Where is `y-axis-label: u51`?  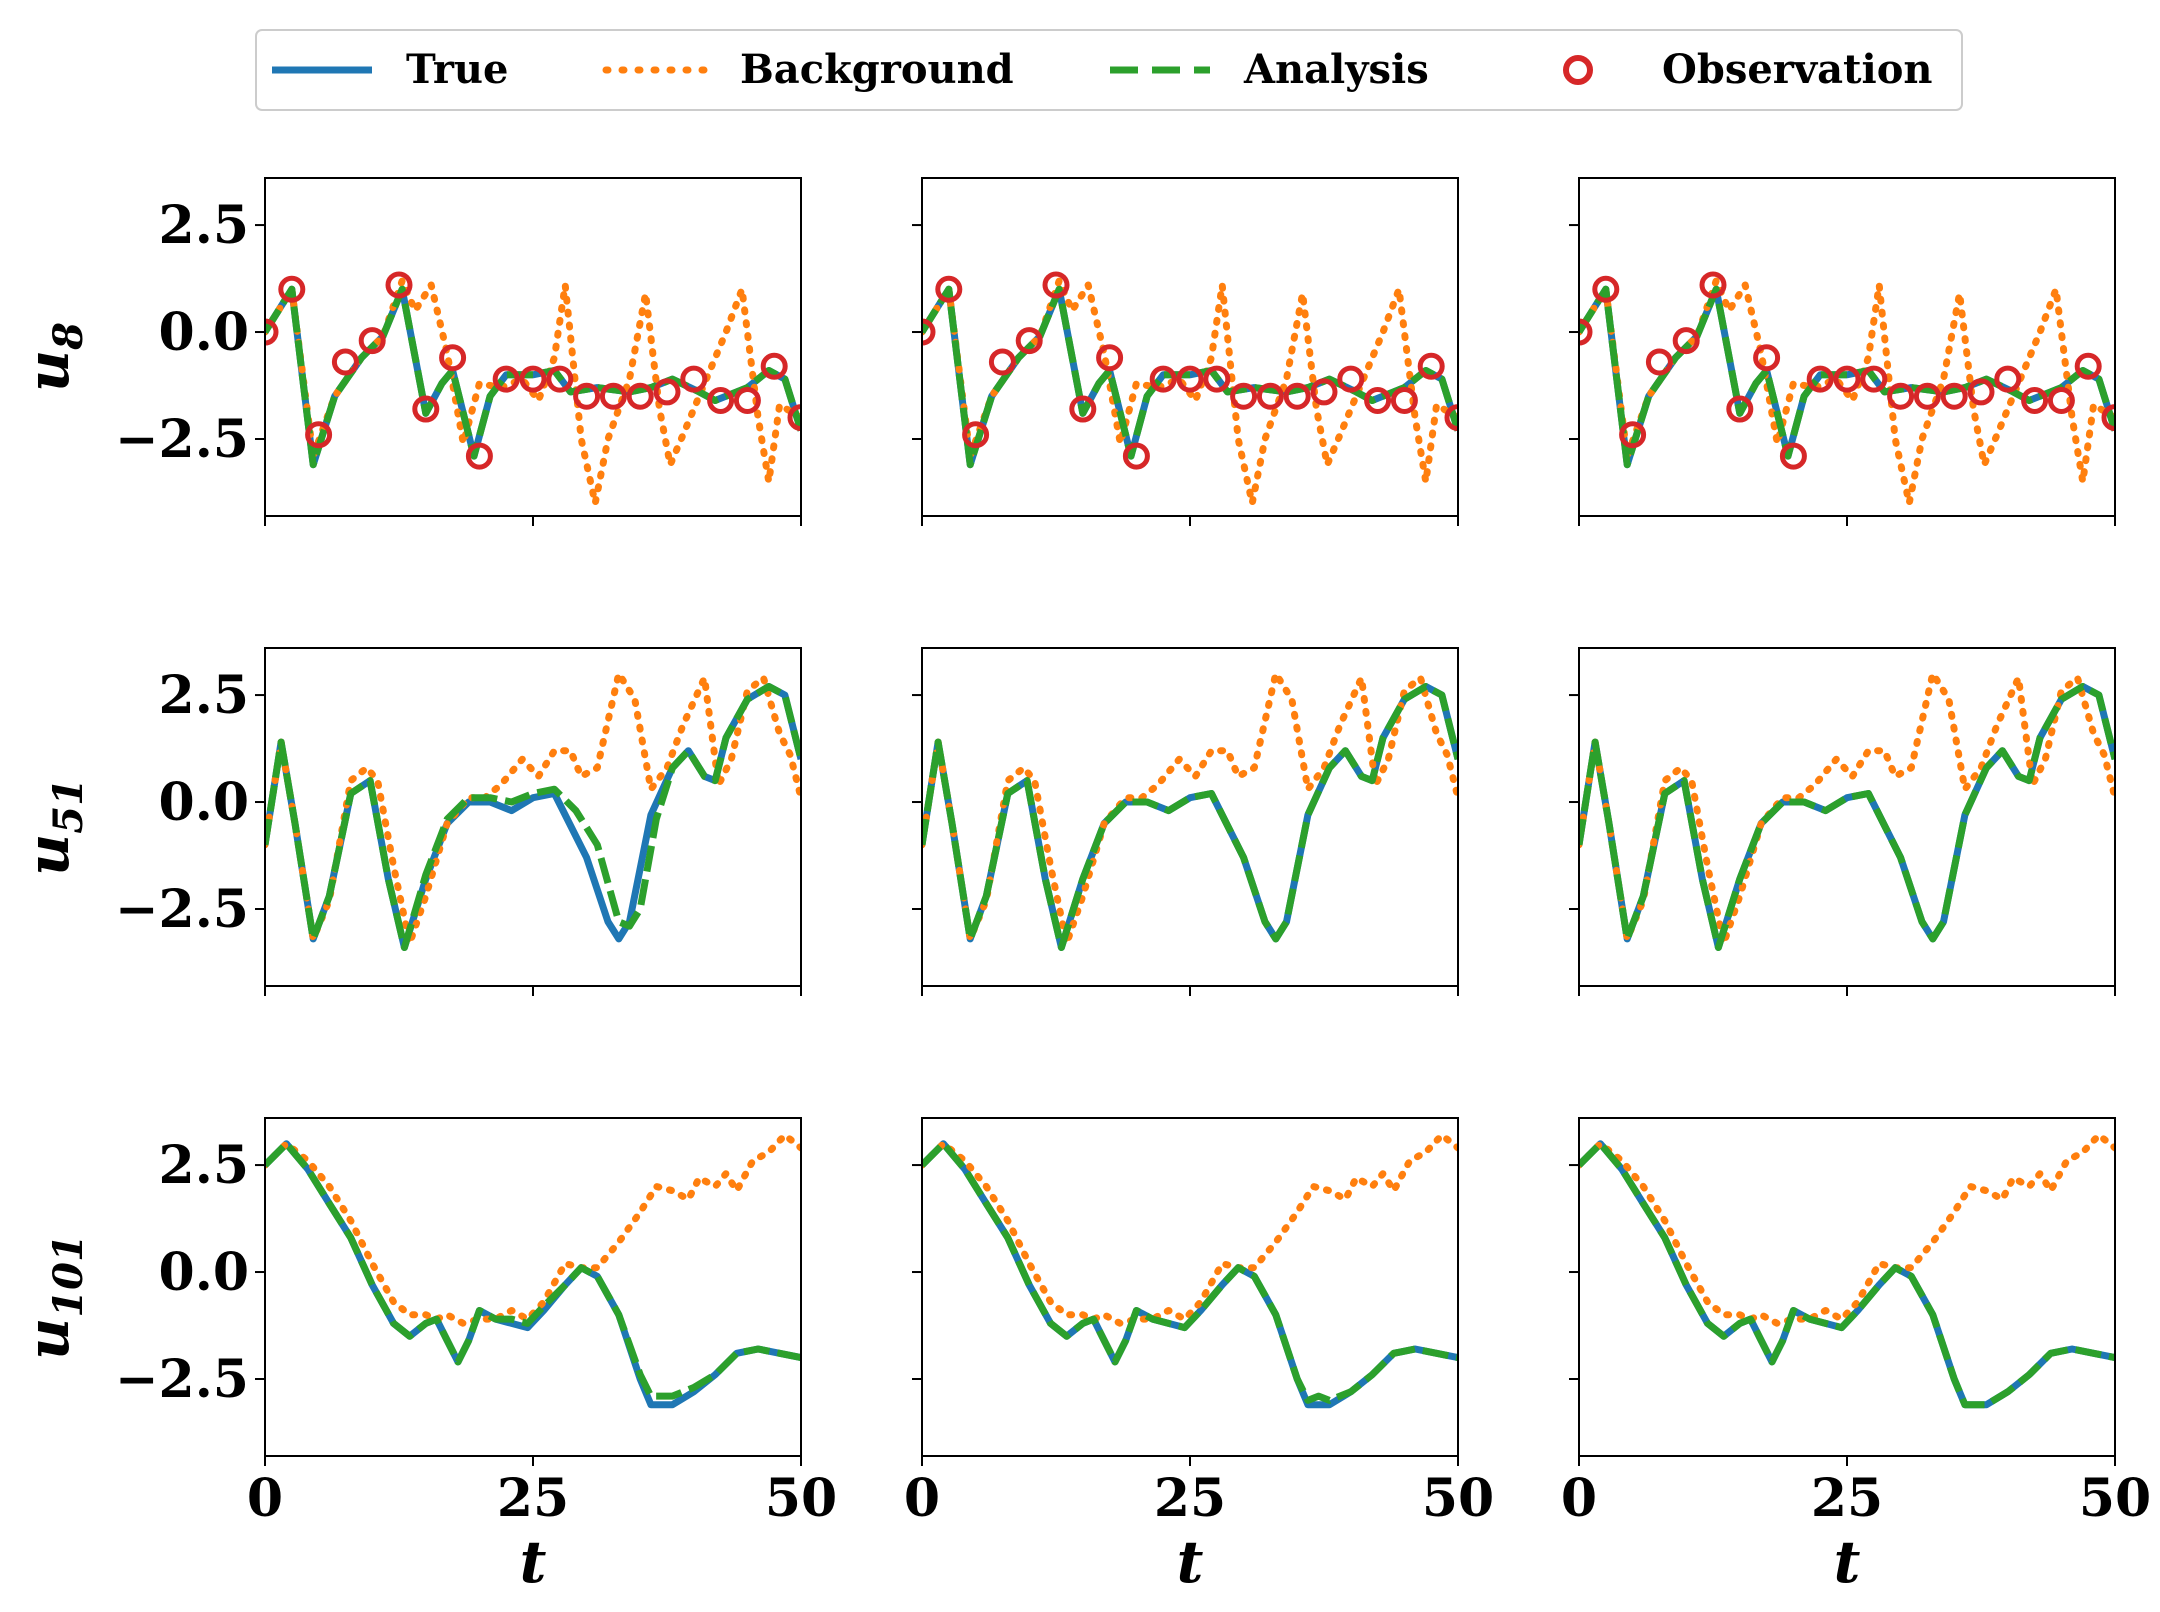
y-axis-label: u51 is located at coordinates (53, 827).